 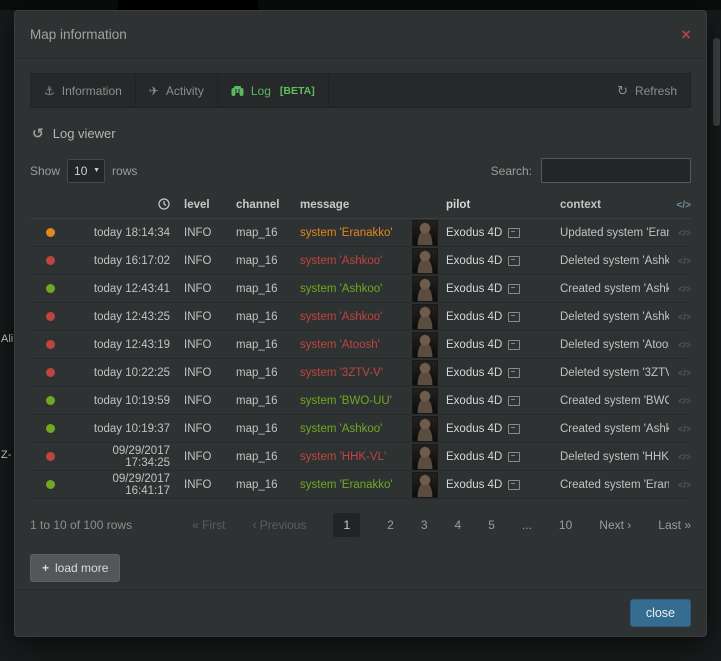 What do you see at coordinates (120, 205) in the screenshot?
I see `column-header-time` at bounding box center [120, 205].